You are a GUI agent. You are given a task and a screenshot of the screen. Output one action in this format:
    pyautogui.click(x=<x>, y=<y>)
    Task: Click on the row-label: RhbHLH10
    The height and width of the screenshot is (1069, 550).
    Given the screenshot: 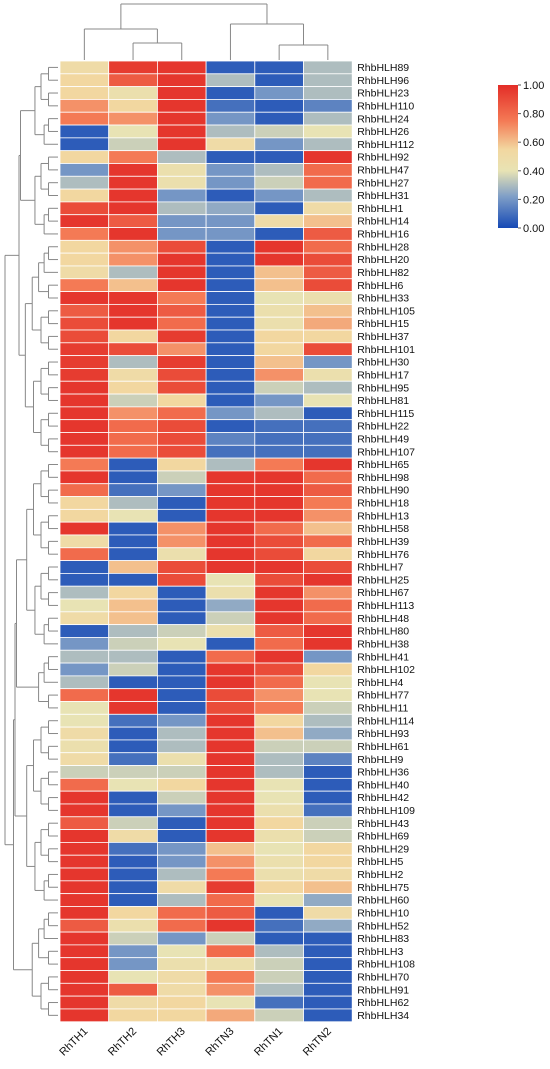 What is the action you would take?
    pyautogui.click(x=383, y=913)
    